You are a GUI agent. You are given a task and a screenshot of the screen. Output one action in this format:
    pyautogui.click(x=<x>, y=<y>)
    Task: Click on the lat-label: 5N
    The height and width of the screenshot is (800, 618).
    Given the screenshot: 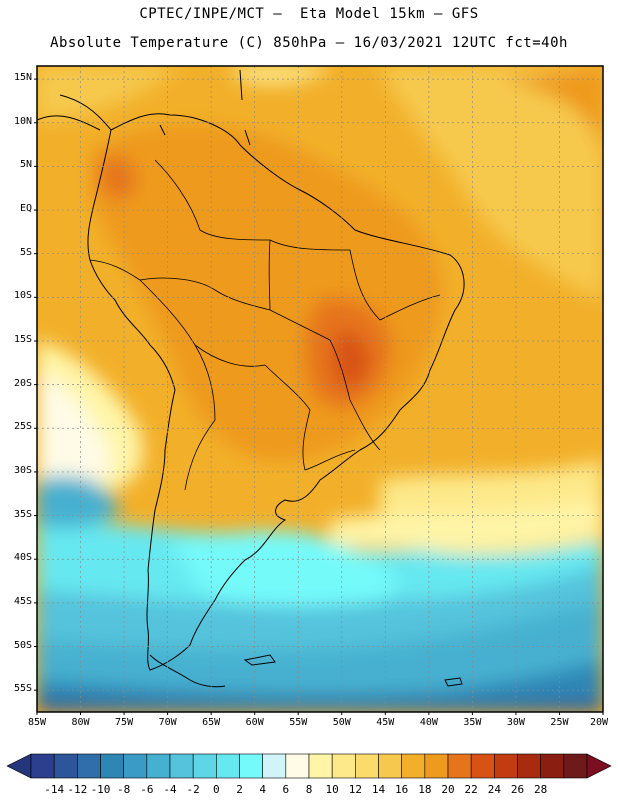 What is the action you would take?
    pyautogui.click(x=25, y=165)
    